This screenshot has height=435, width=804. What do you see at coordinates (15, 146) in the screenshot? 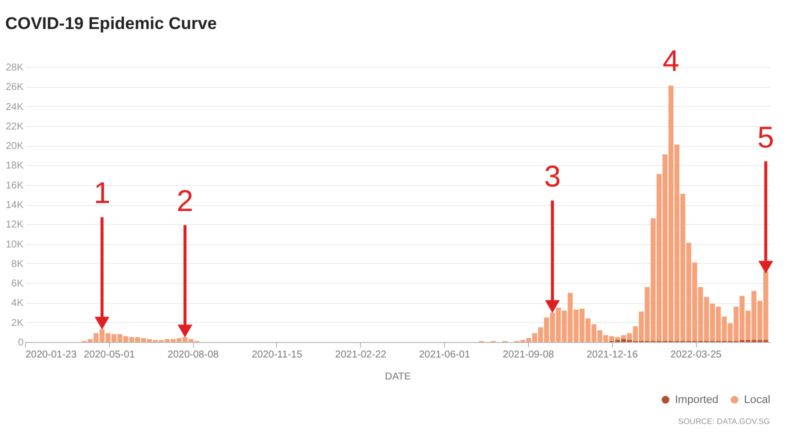
I see `y-tick-label: 20K` at bounding box center [15, 146].